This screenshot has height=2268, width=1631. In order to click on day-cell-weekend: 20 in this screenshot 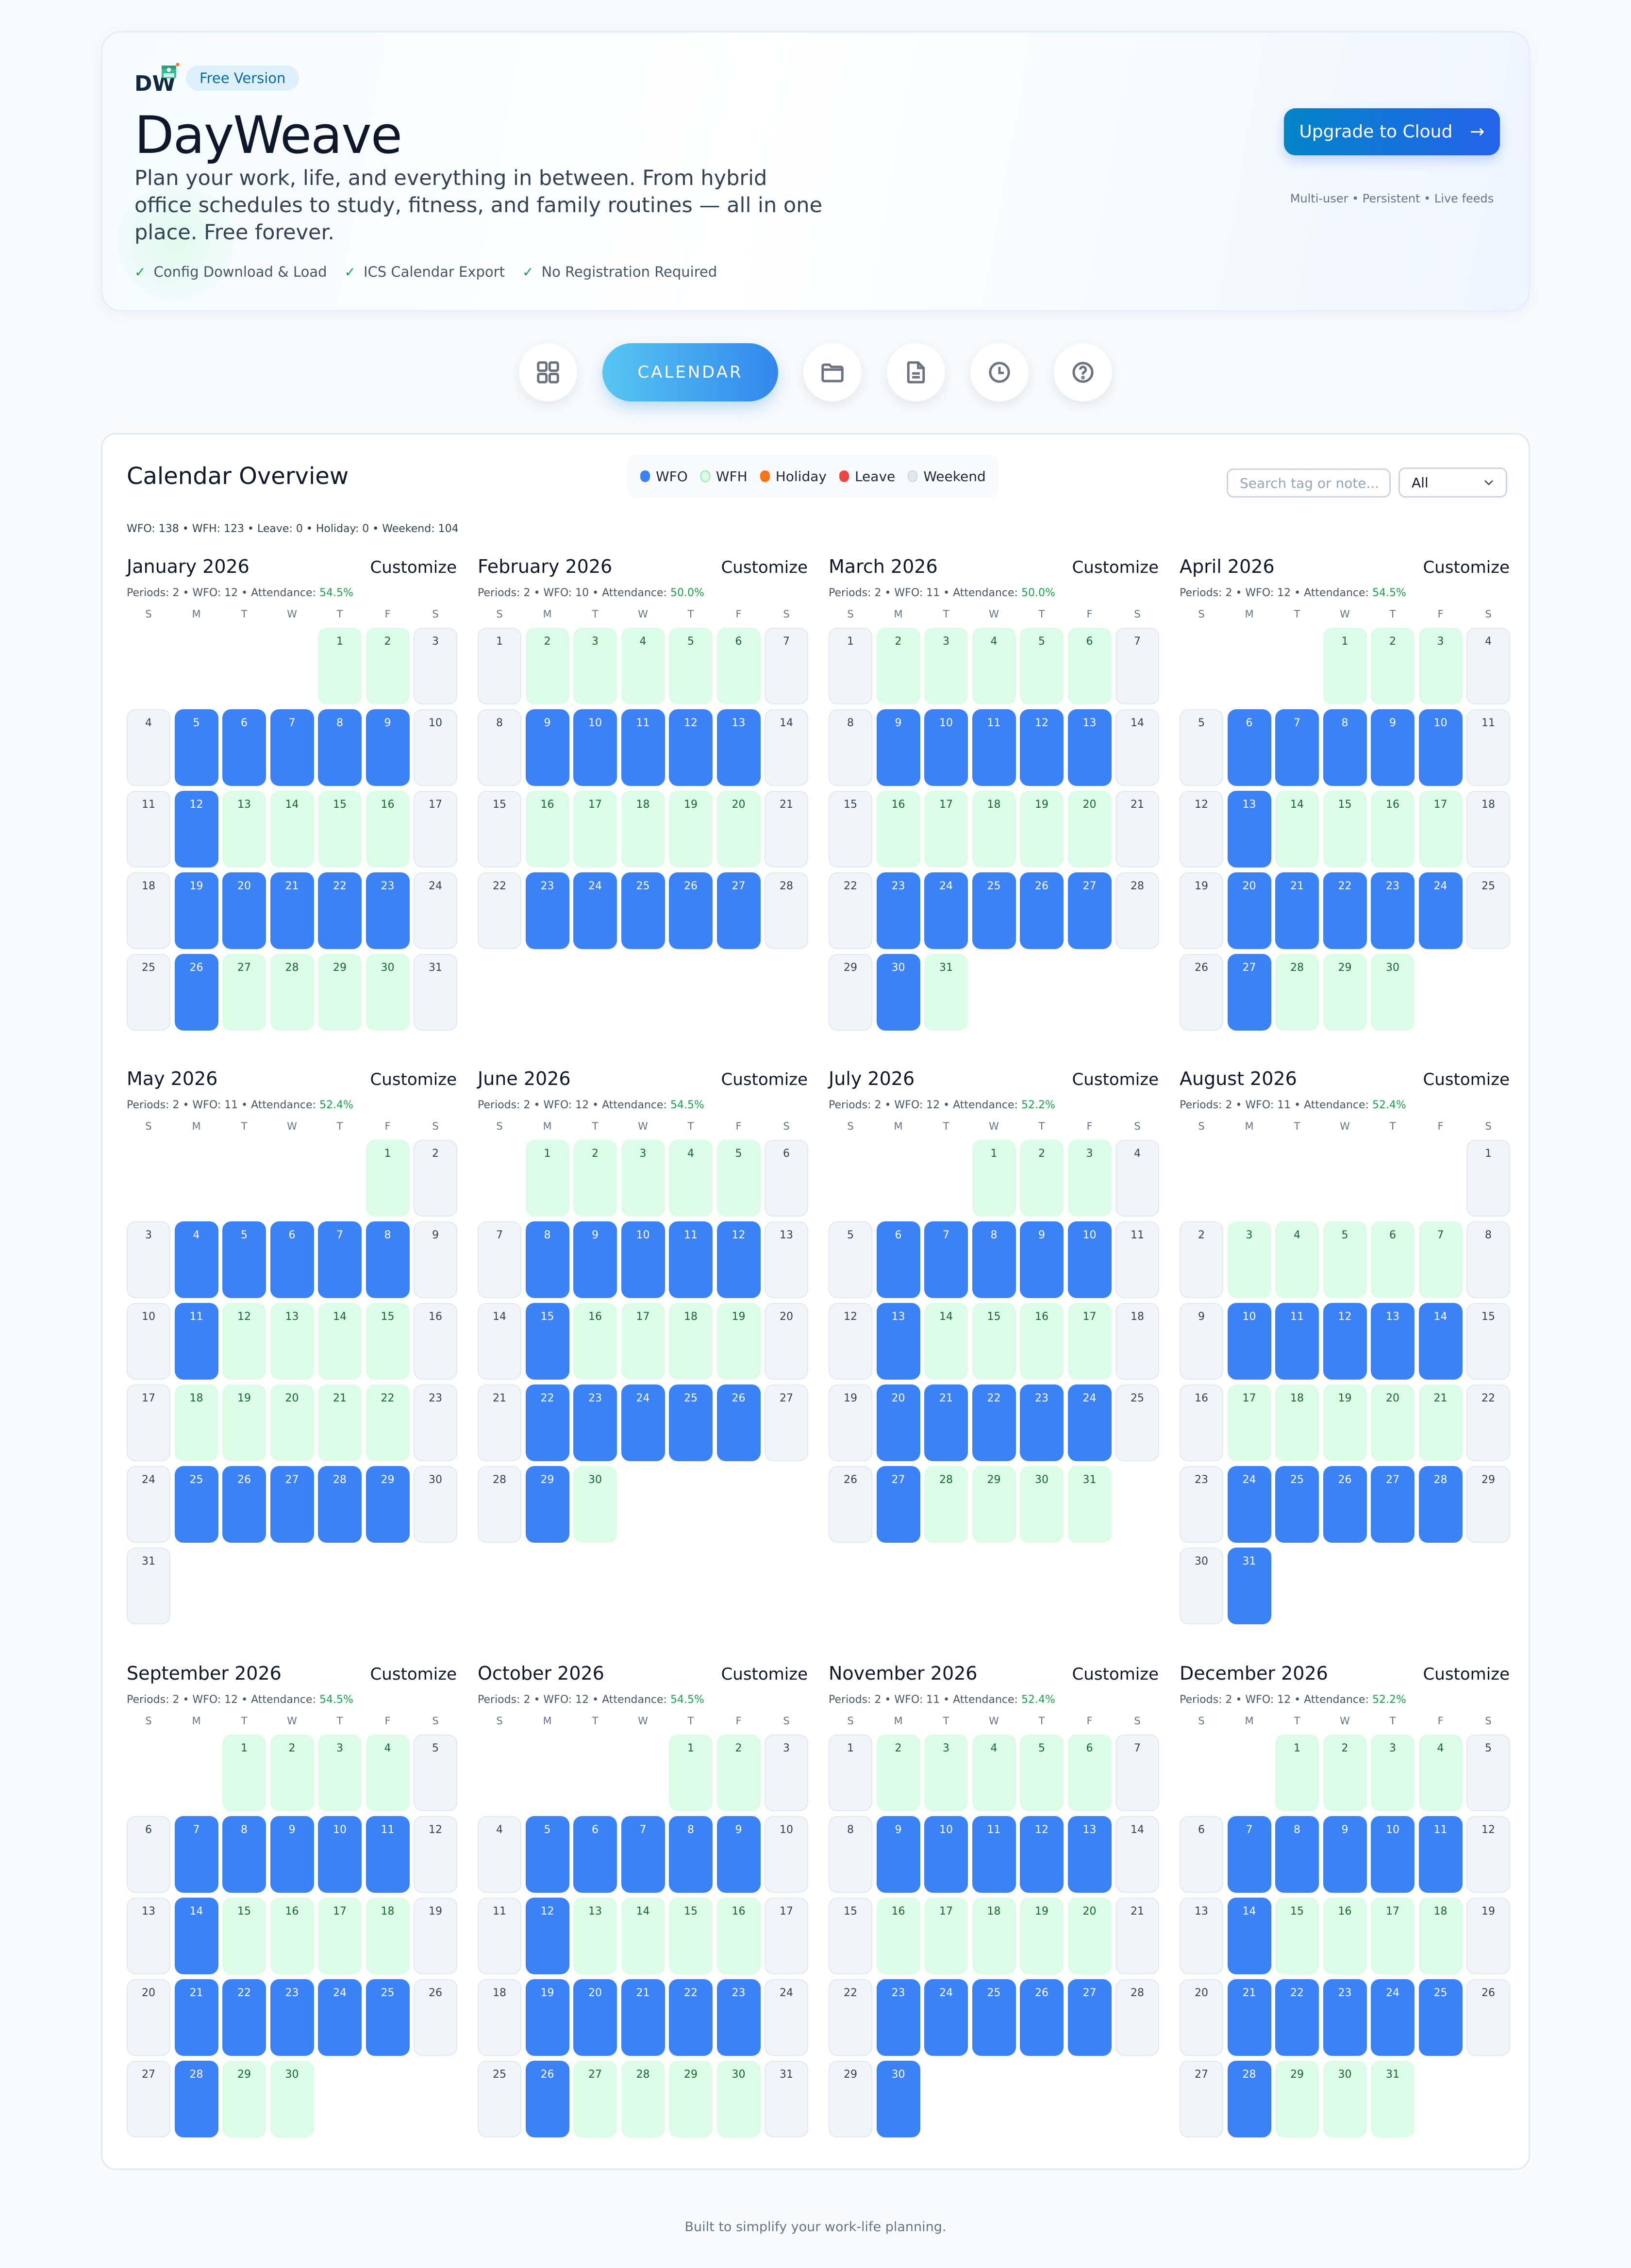, I will do `click(786, 1341)`.